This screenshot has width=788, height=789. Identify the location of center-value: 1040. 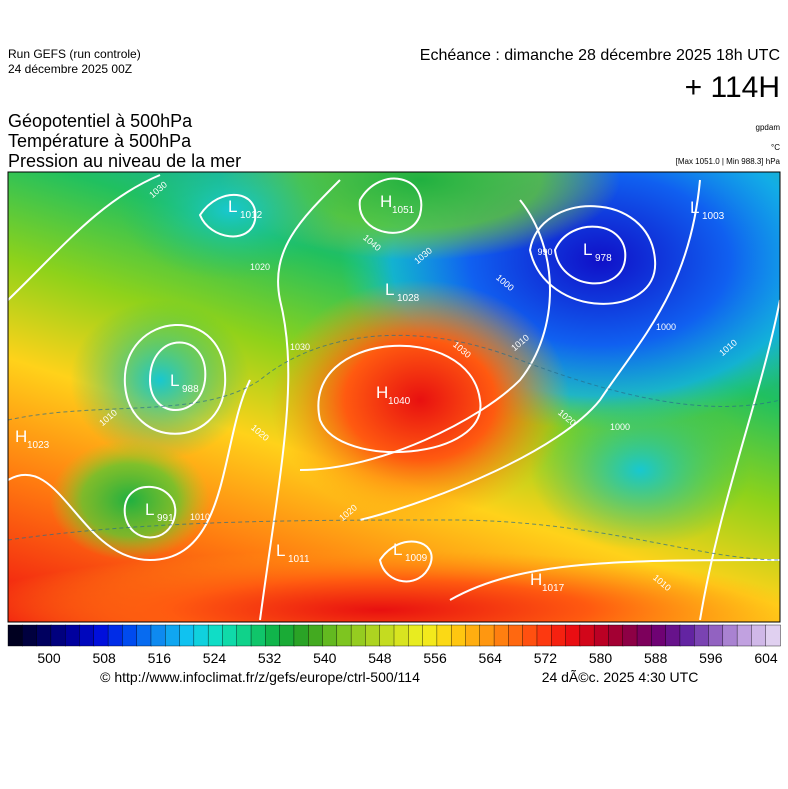
(399, 401).